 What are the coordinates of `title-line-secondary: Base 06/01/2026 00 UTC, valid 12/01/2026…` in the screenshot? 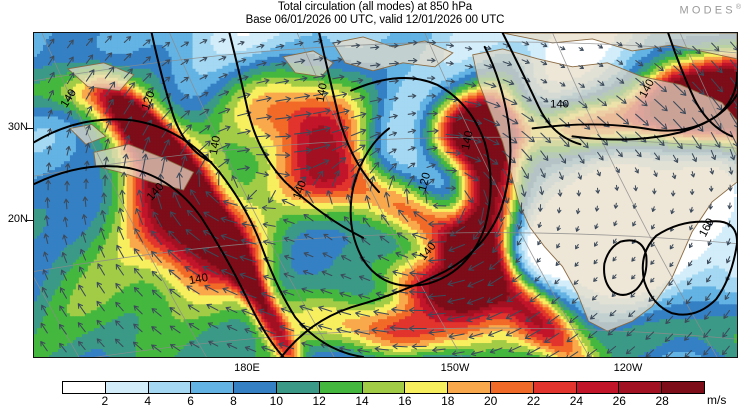 It's located at (375, 20).